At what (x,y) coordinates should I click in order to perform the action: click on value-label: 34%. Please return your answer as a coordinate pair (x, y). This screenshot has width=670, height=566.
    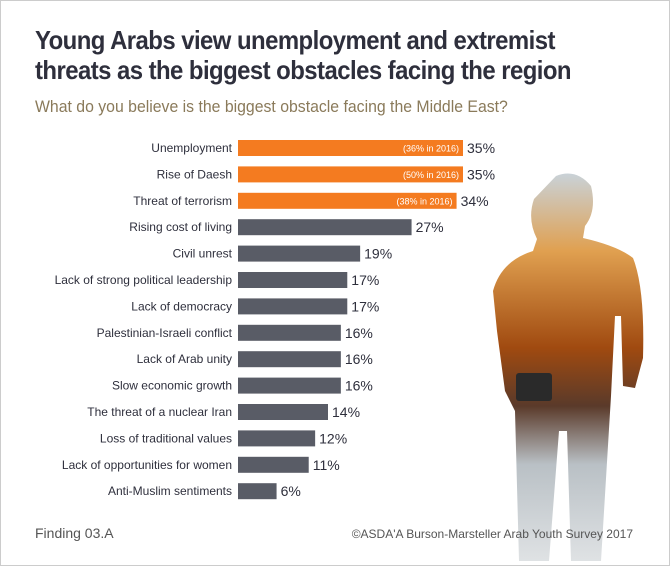
    Looking at the image, I should click on (475, 201).